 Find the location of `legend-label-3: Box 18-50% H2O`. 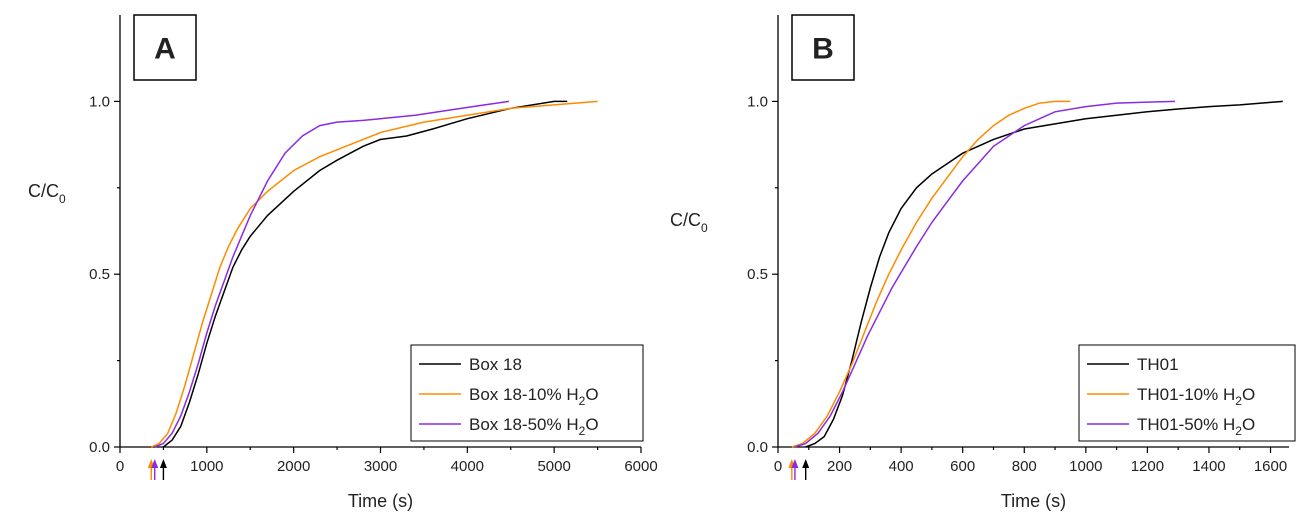

legend-label-3: Box 18-50% H2O is located at coordinates (534, 426).